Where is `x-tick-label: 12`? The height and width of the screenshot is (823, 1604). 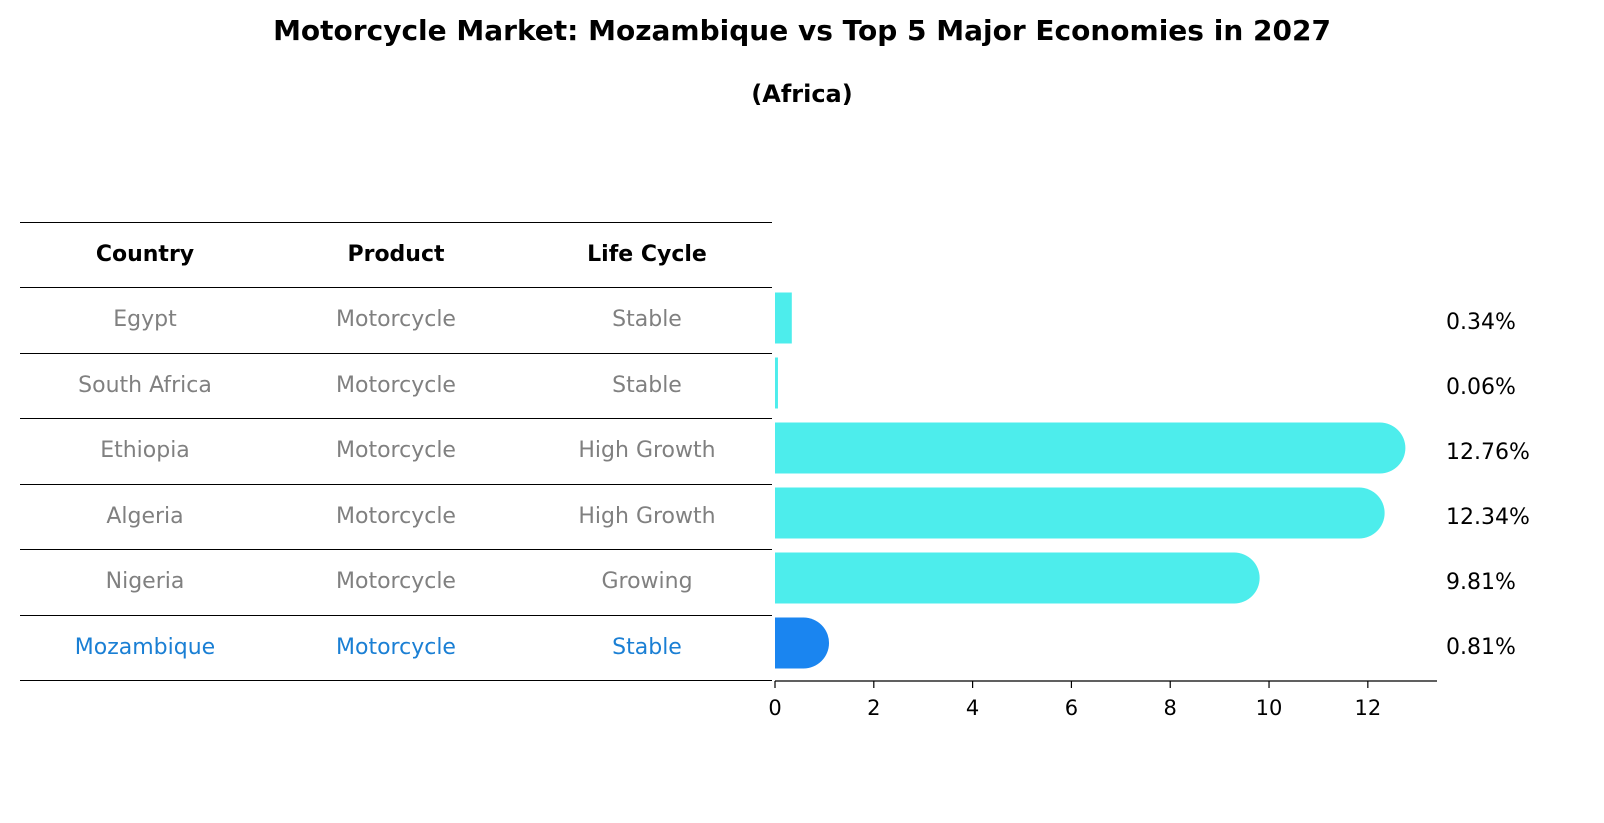 x-tick-label: 12 is located at coordinates (1367, 708).